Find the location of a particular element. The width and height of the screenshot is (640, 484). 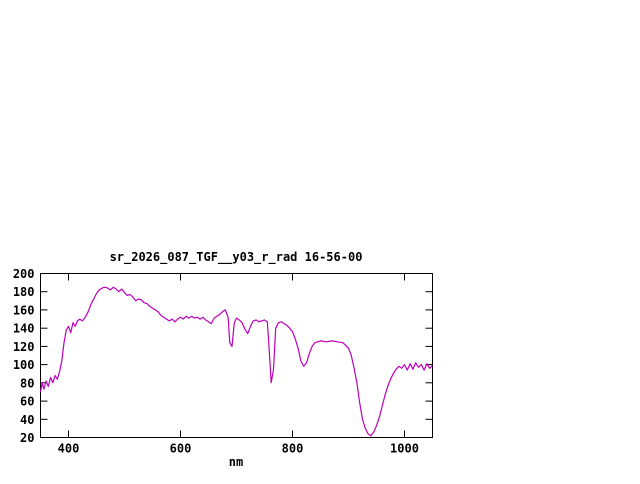

y-tick-label: 60 is located at coordinates (27, 402).